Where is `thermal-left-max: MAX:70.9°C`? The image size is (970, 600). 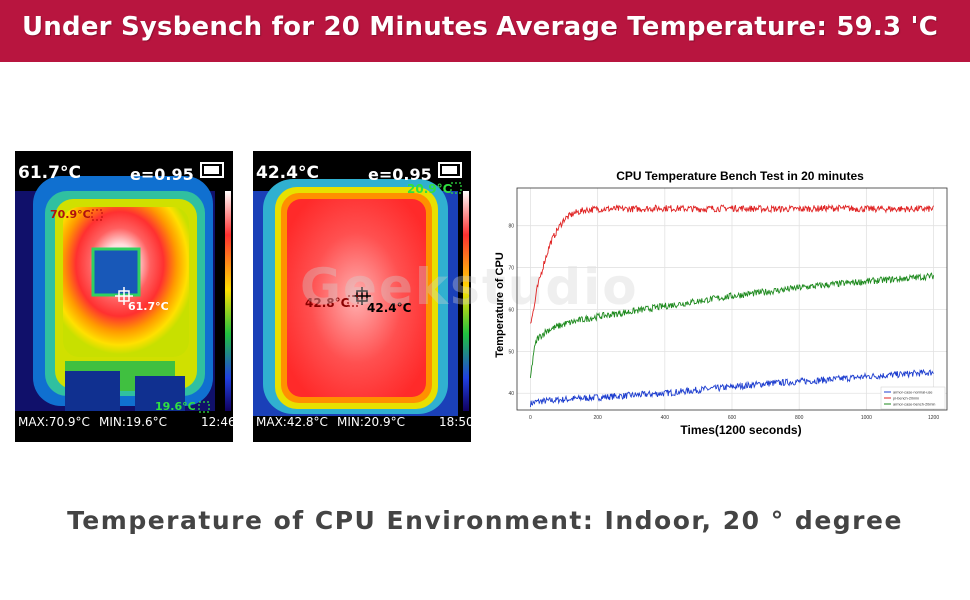
thermal-left-max: MAX:70.9°C is located at coordinates (54, 422).